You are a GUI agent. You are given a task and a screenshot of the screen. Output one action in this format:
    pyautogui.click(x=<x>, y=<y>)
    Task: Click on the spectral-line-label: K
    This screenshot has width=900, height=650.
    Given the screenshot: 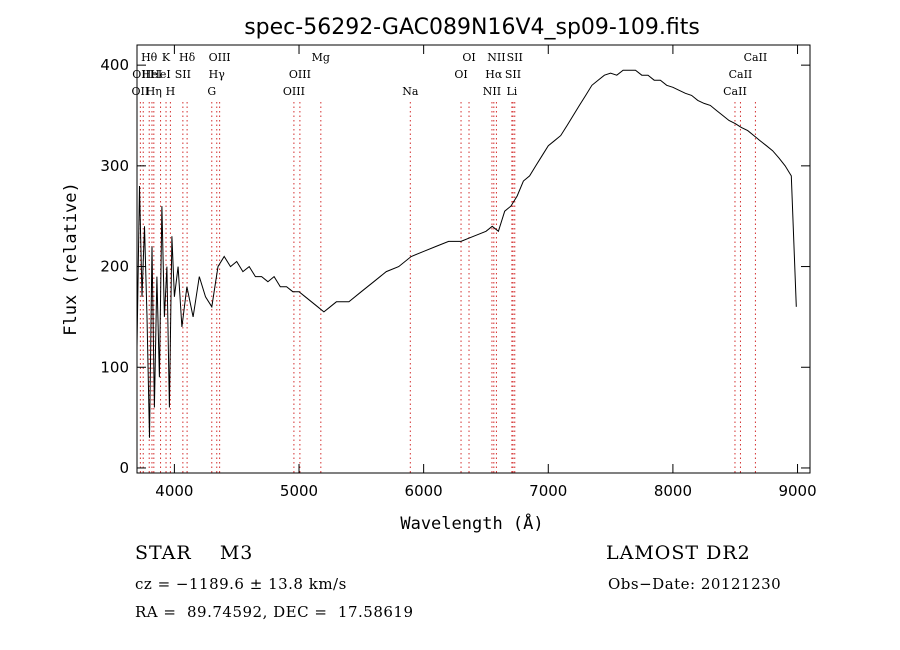 What is the action you would take?
    pyautogui.click(x=166, y=57)
    